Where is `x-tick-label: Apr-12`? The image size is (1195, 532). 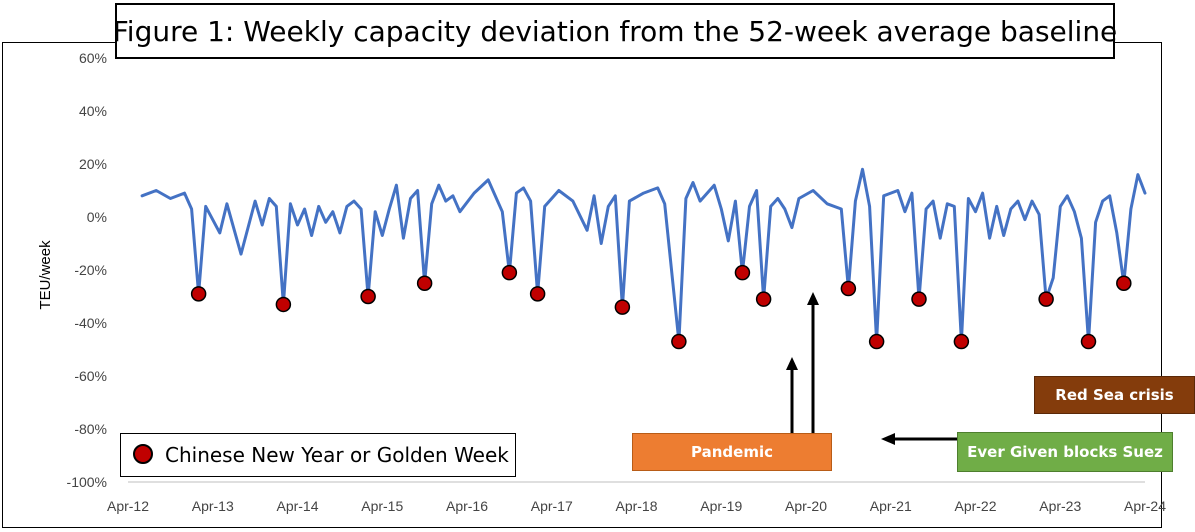 x-tick-label: Apr-12 is located at coordinates (128, 506).